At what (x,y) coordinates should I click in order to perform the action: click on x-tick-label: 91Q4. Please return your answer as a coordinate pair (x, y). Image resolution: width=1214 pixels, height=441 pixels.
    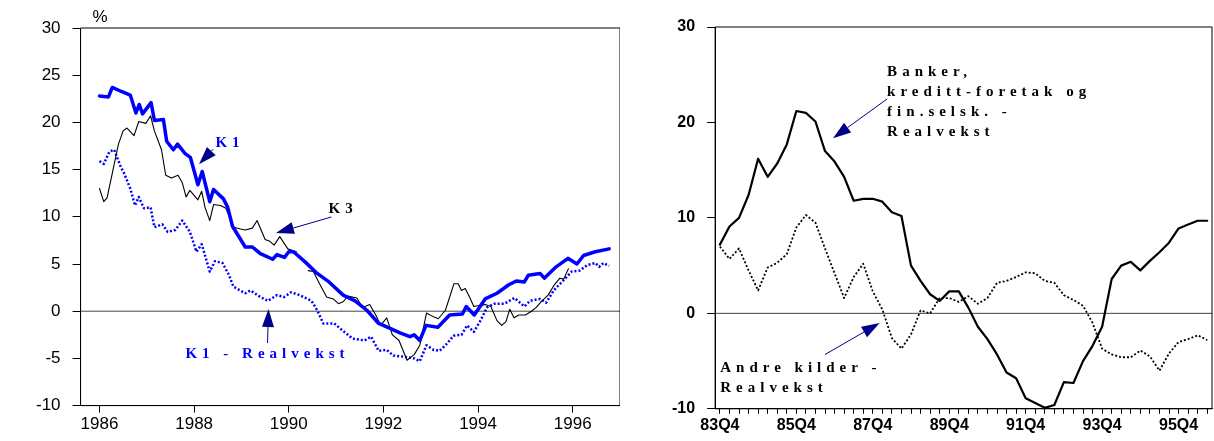
    Looking at the image, I should click on (1026, 424).